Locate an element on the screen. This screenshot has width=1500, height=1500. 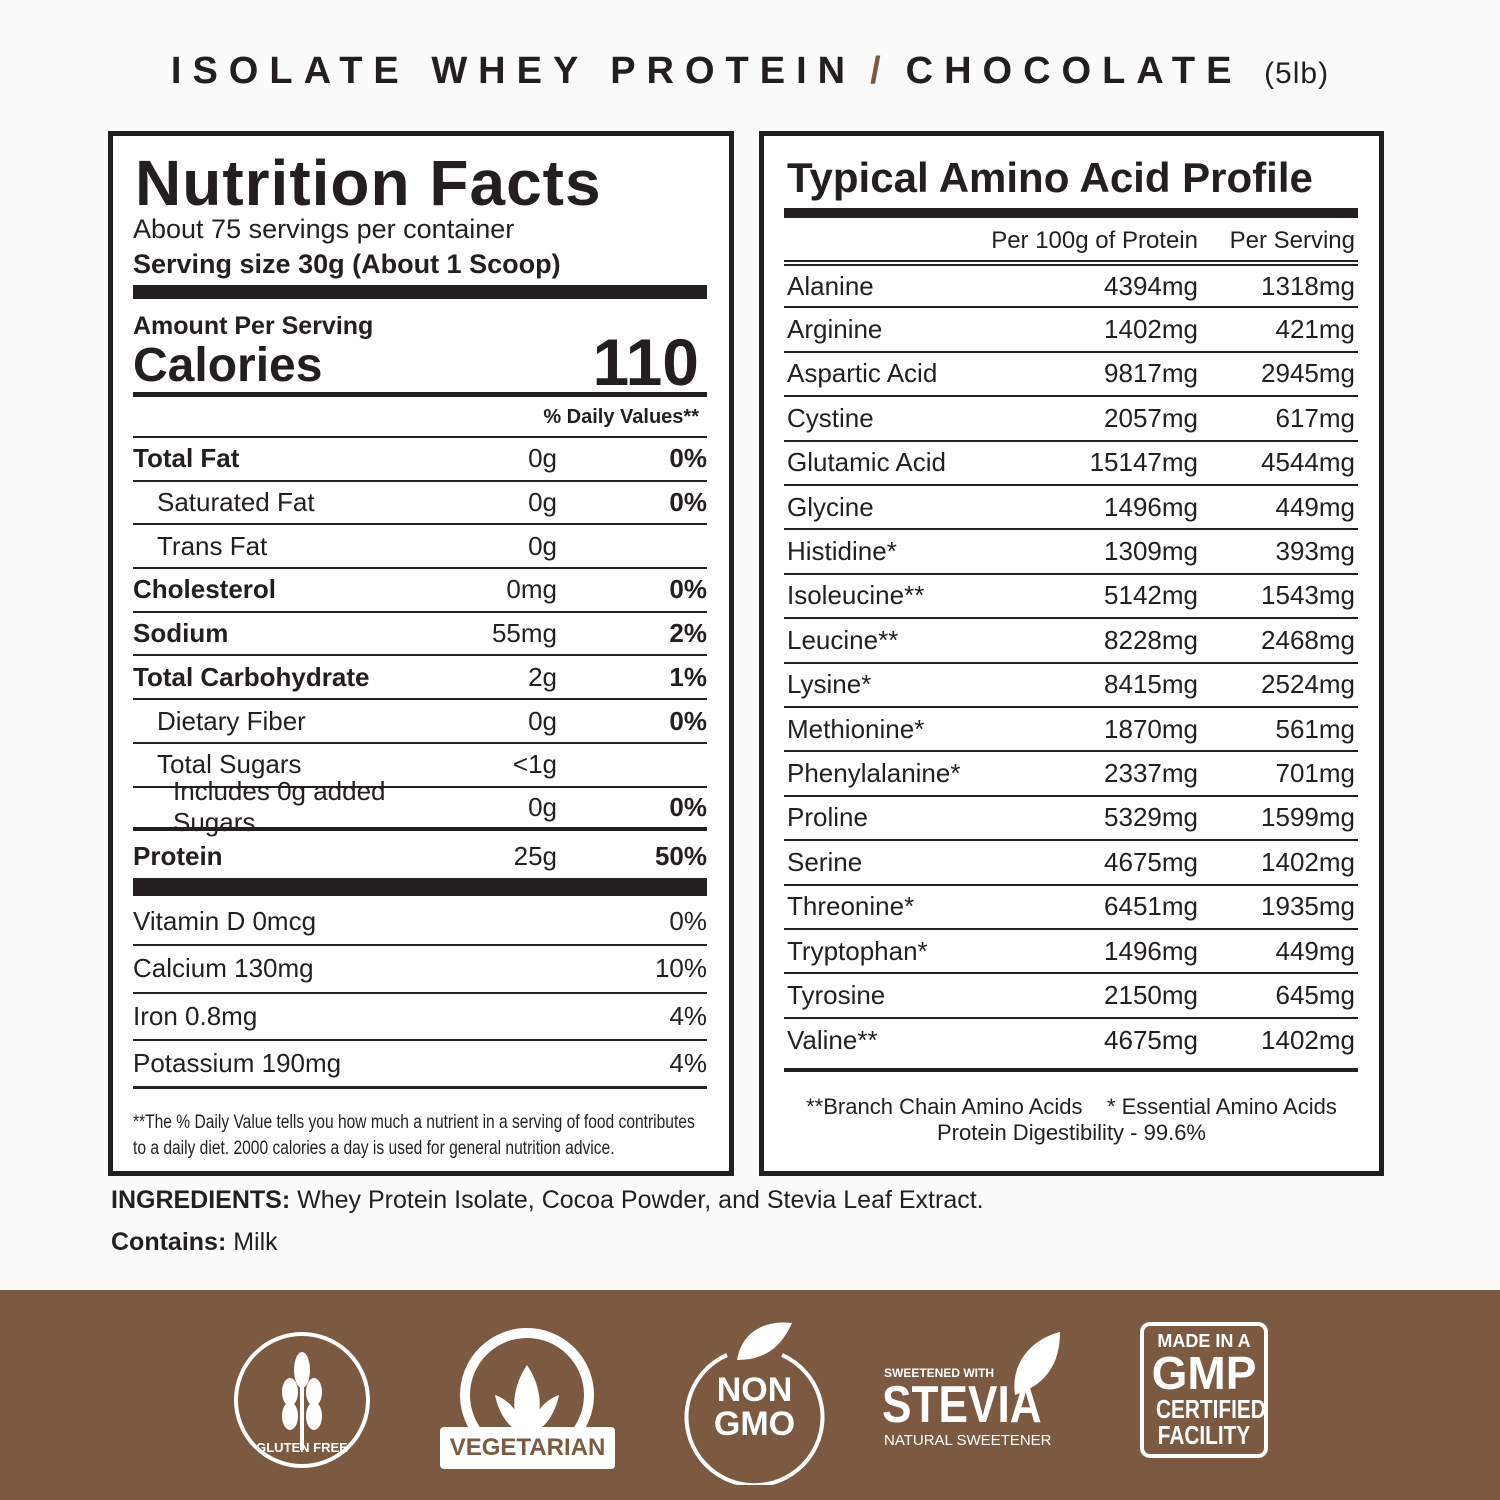
amino-name: Serine is located at coordinates (825, 861).